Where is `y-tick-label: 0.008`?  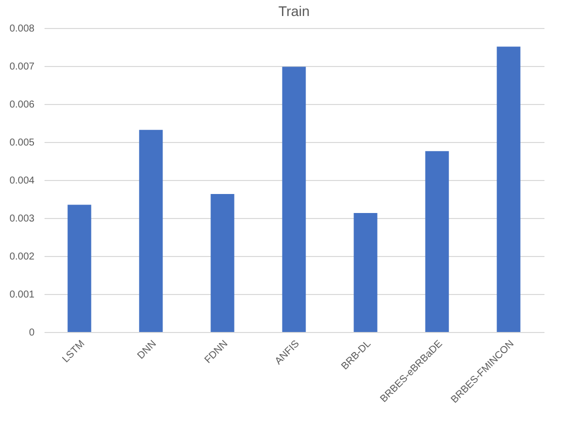 y-tick-label: 0.008 is located at coordinates (22, 29).